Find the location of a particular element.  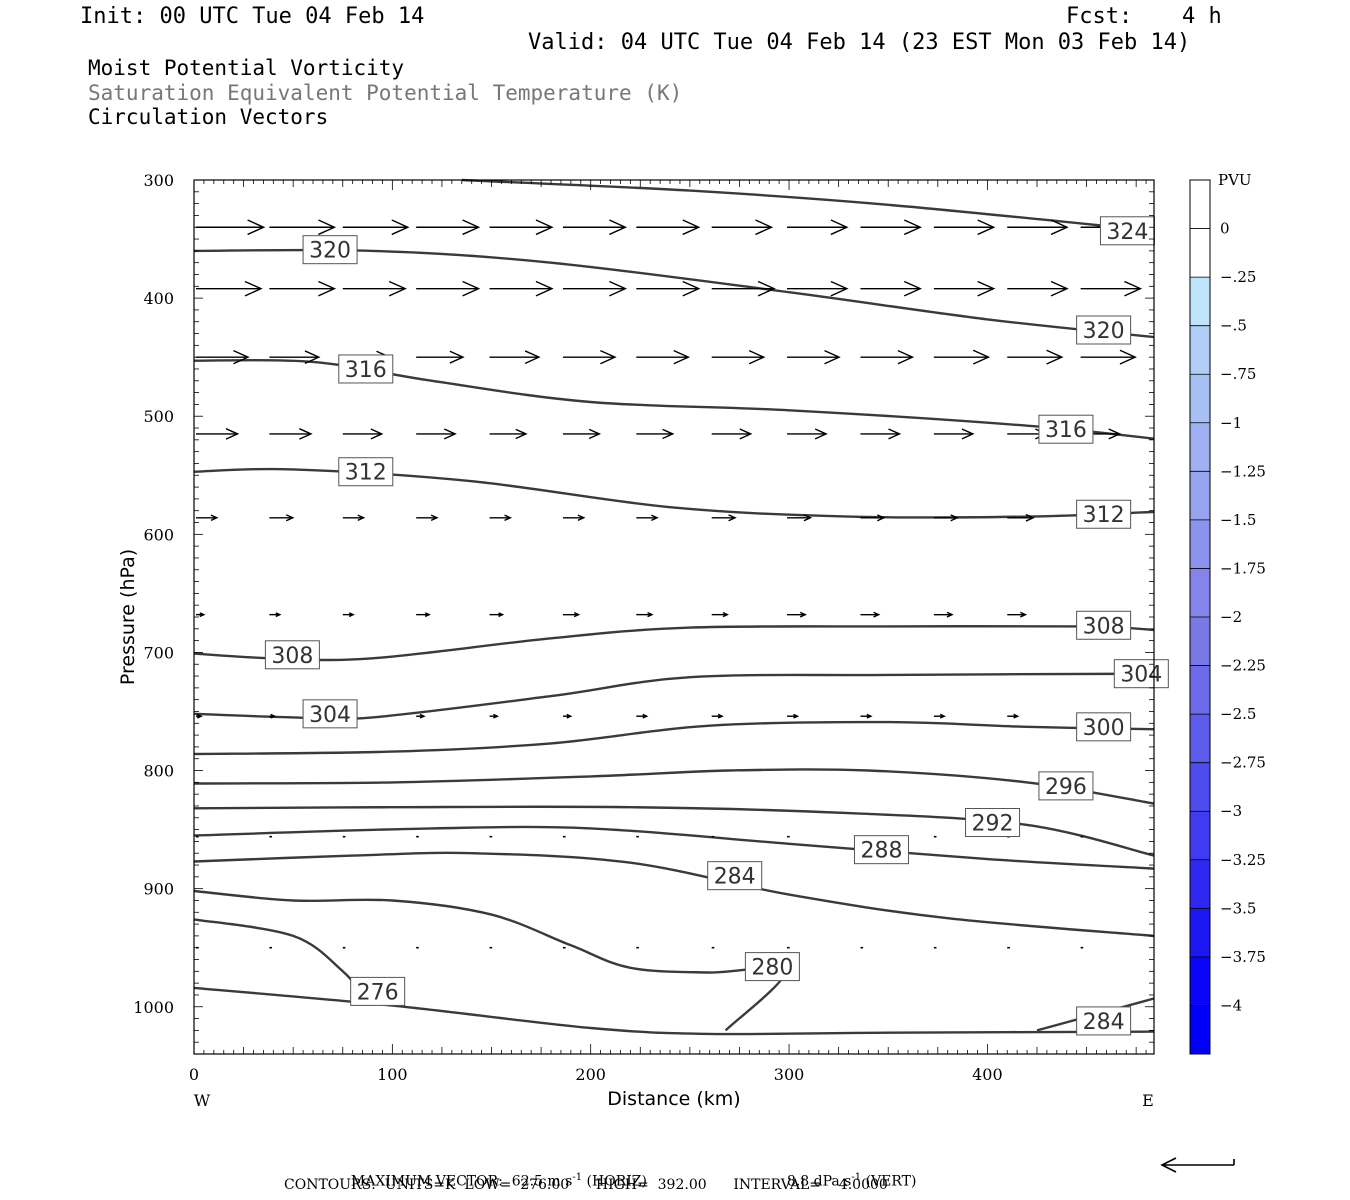

contour-label-text: 284 is located at coordinates (1104, 1022).